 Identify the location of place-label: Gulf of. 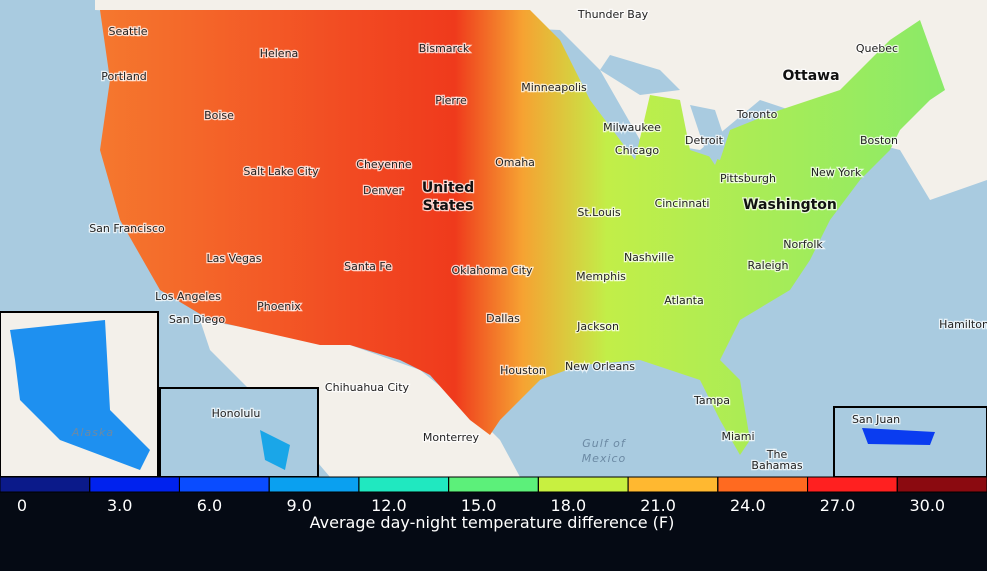
(604, 443).